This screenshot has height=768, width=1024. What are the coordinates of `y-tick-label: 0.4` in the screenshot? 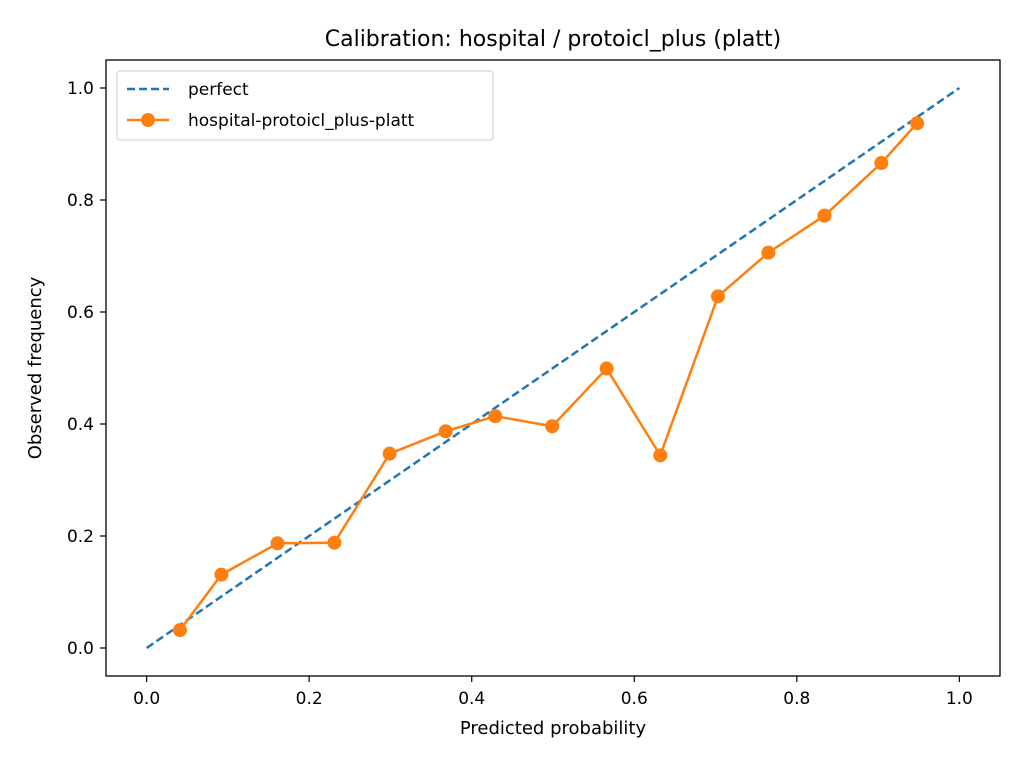 It's located at (80, 425).